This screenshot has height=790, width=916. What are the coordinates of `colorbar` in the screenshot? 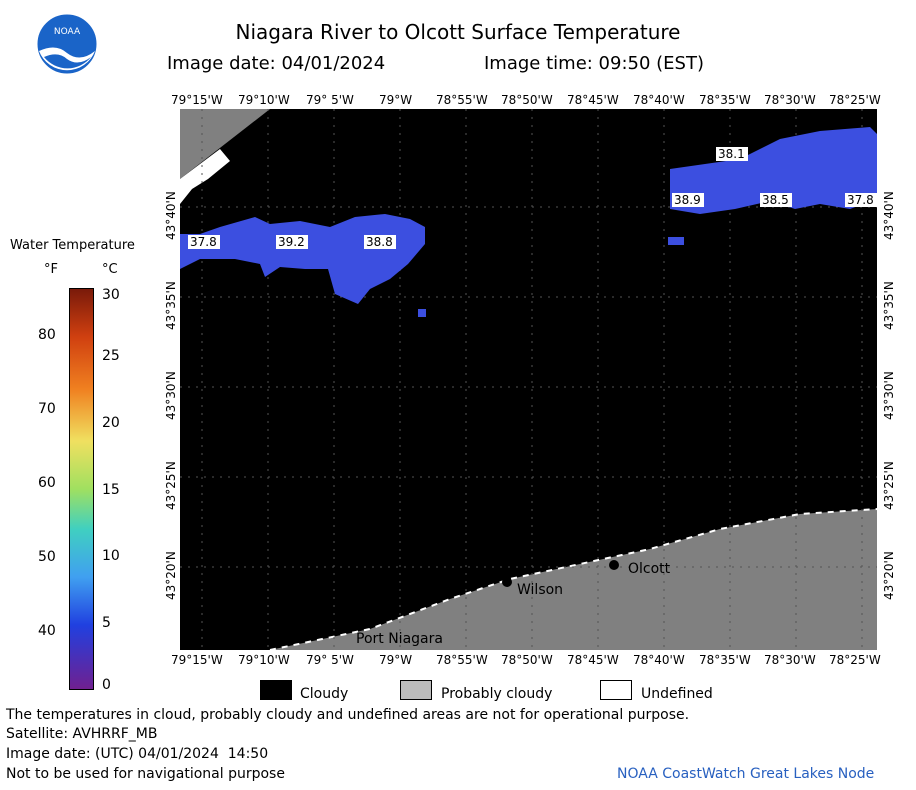 It's located at (81, 489).